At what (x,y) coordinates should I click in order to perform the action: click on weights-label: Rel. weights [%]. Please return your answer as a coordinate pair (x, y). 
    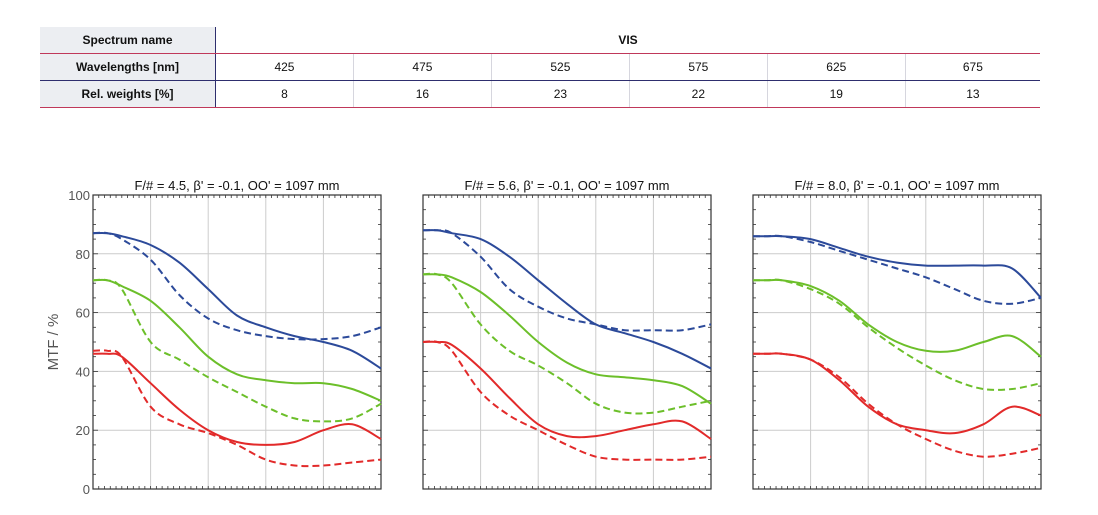
    Looking at the image, I should click on (128, 94).